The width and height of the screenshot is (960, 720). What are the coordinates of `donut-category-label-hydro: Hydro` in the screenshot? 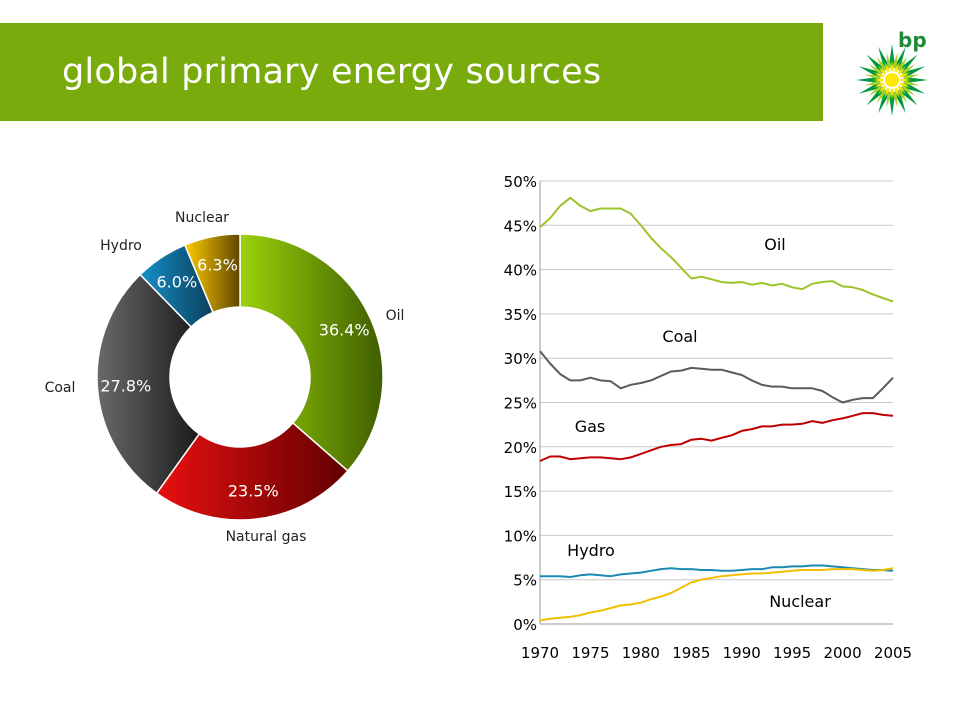 It's located at (121, 246).